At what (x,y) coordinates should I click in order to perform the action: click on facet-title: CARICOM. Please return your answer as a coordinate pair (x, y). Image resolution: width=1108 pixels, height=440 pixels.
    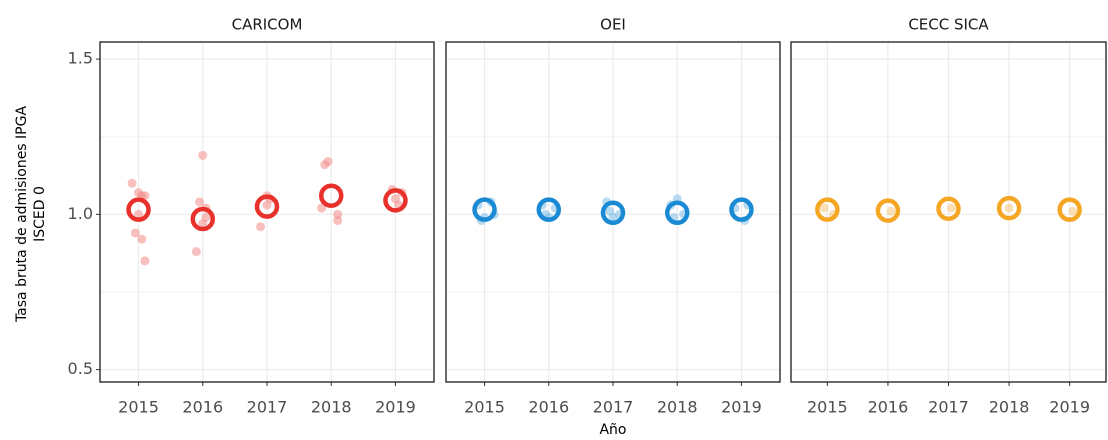
    Looking at the image, I should click on (267, 25).